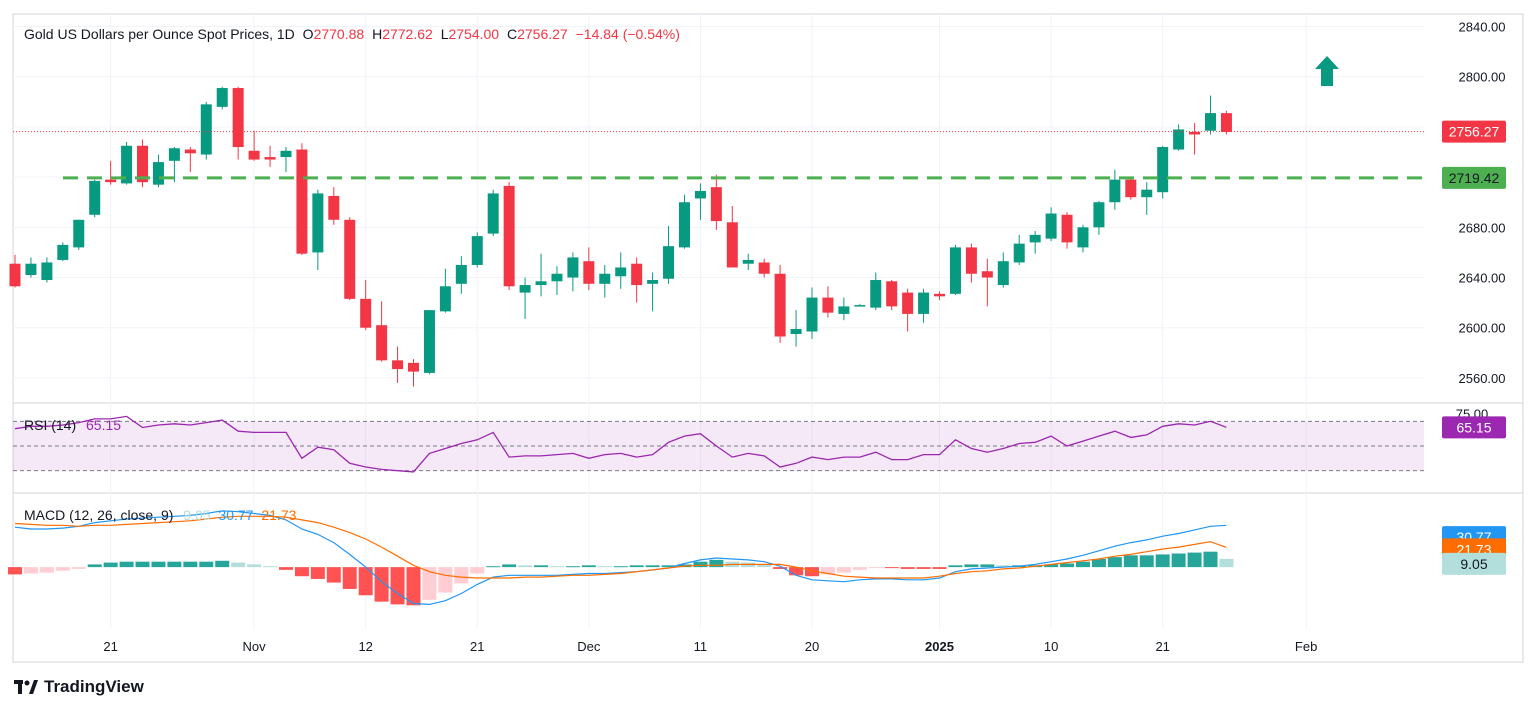 The height and width of the screenshot is (711, 1536). I want to click on rsi-legend: RSI (14) 65.15, so click(72, 425).